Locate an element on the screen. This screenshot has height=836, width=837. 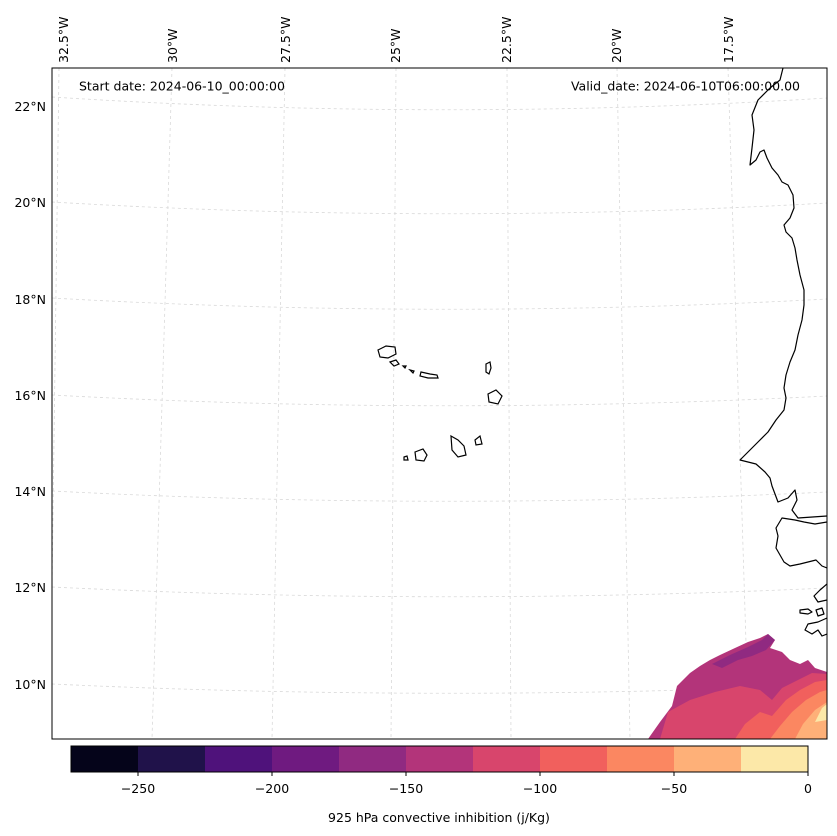
colorbar-outline is located at coordinates (439, 759).